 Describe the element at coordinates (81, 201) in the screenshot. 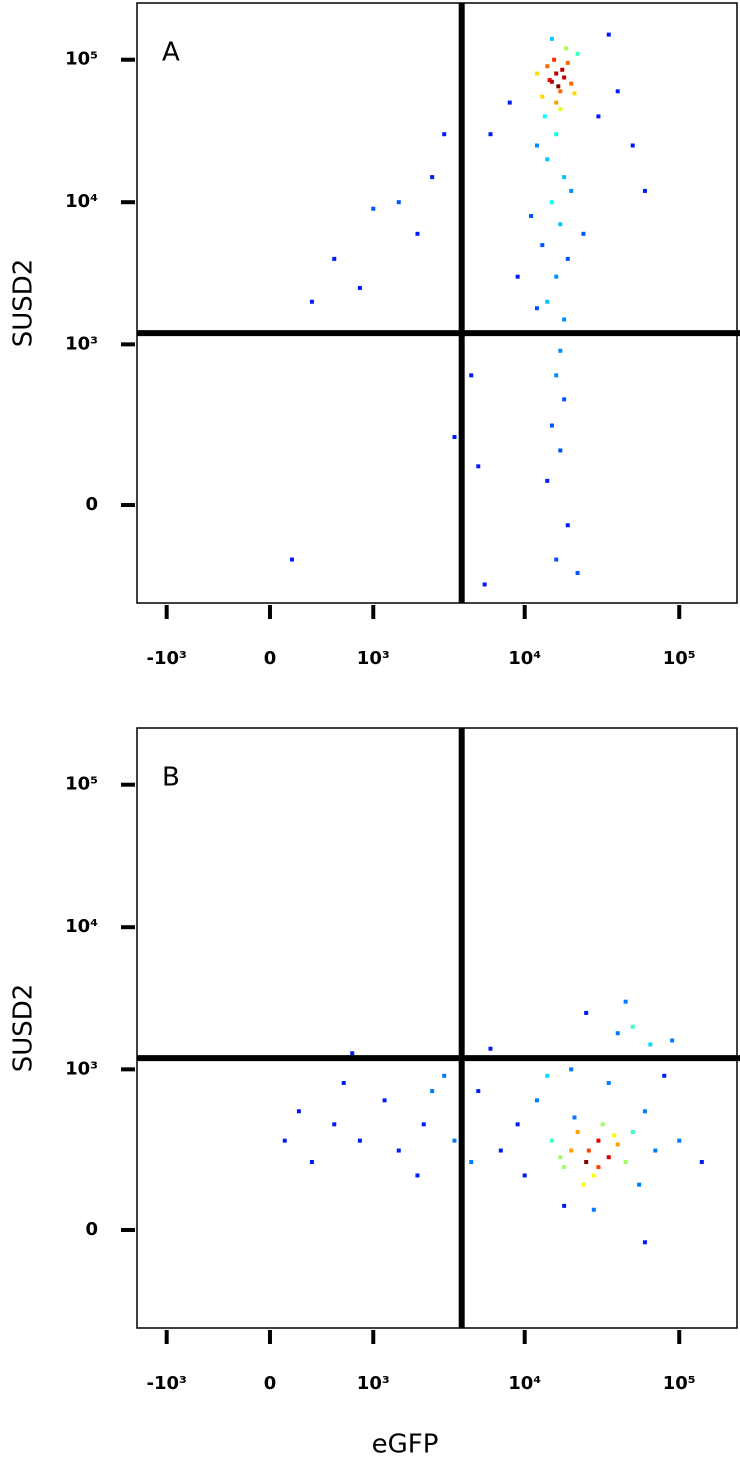

I see `y-tick-label: 10⁴` at that location.